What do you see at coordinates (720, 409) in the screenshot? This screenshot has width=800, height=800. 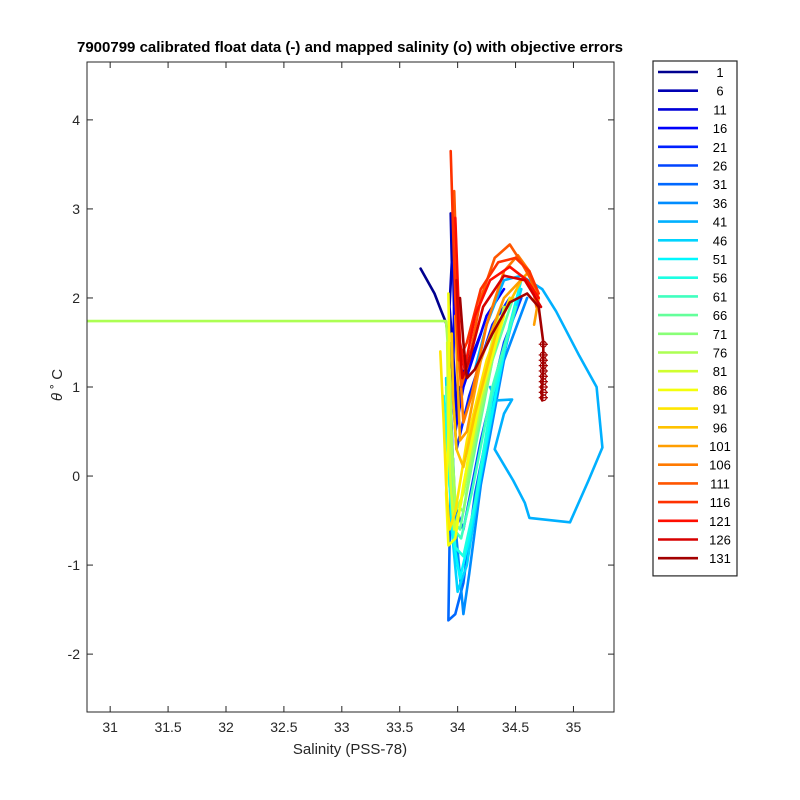 I see `legend-label-91: 91` at bounding box center [720, 409].